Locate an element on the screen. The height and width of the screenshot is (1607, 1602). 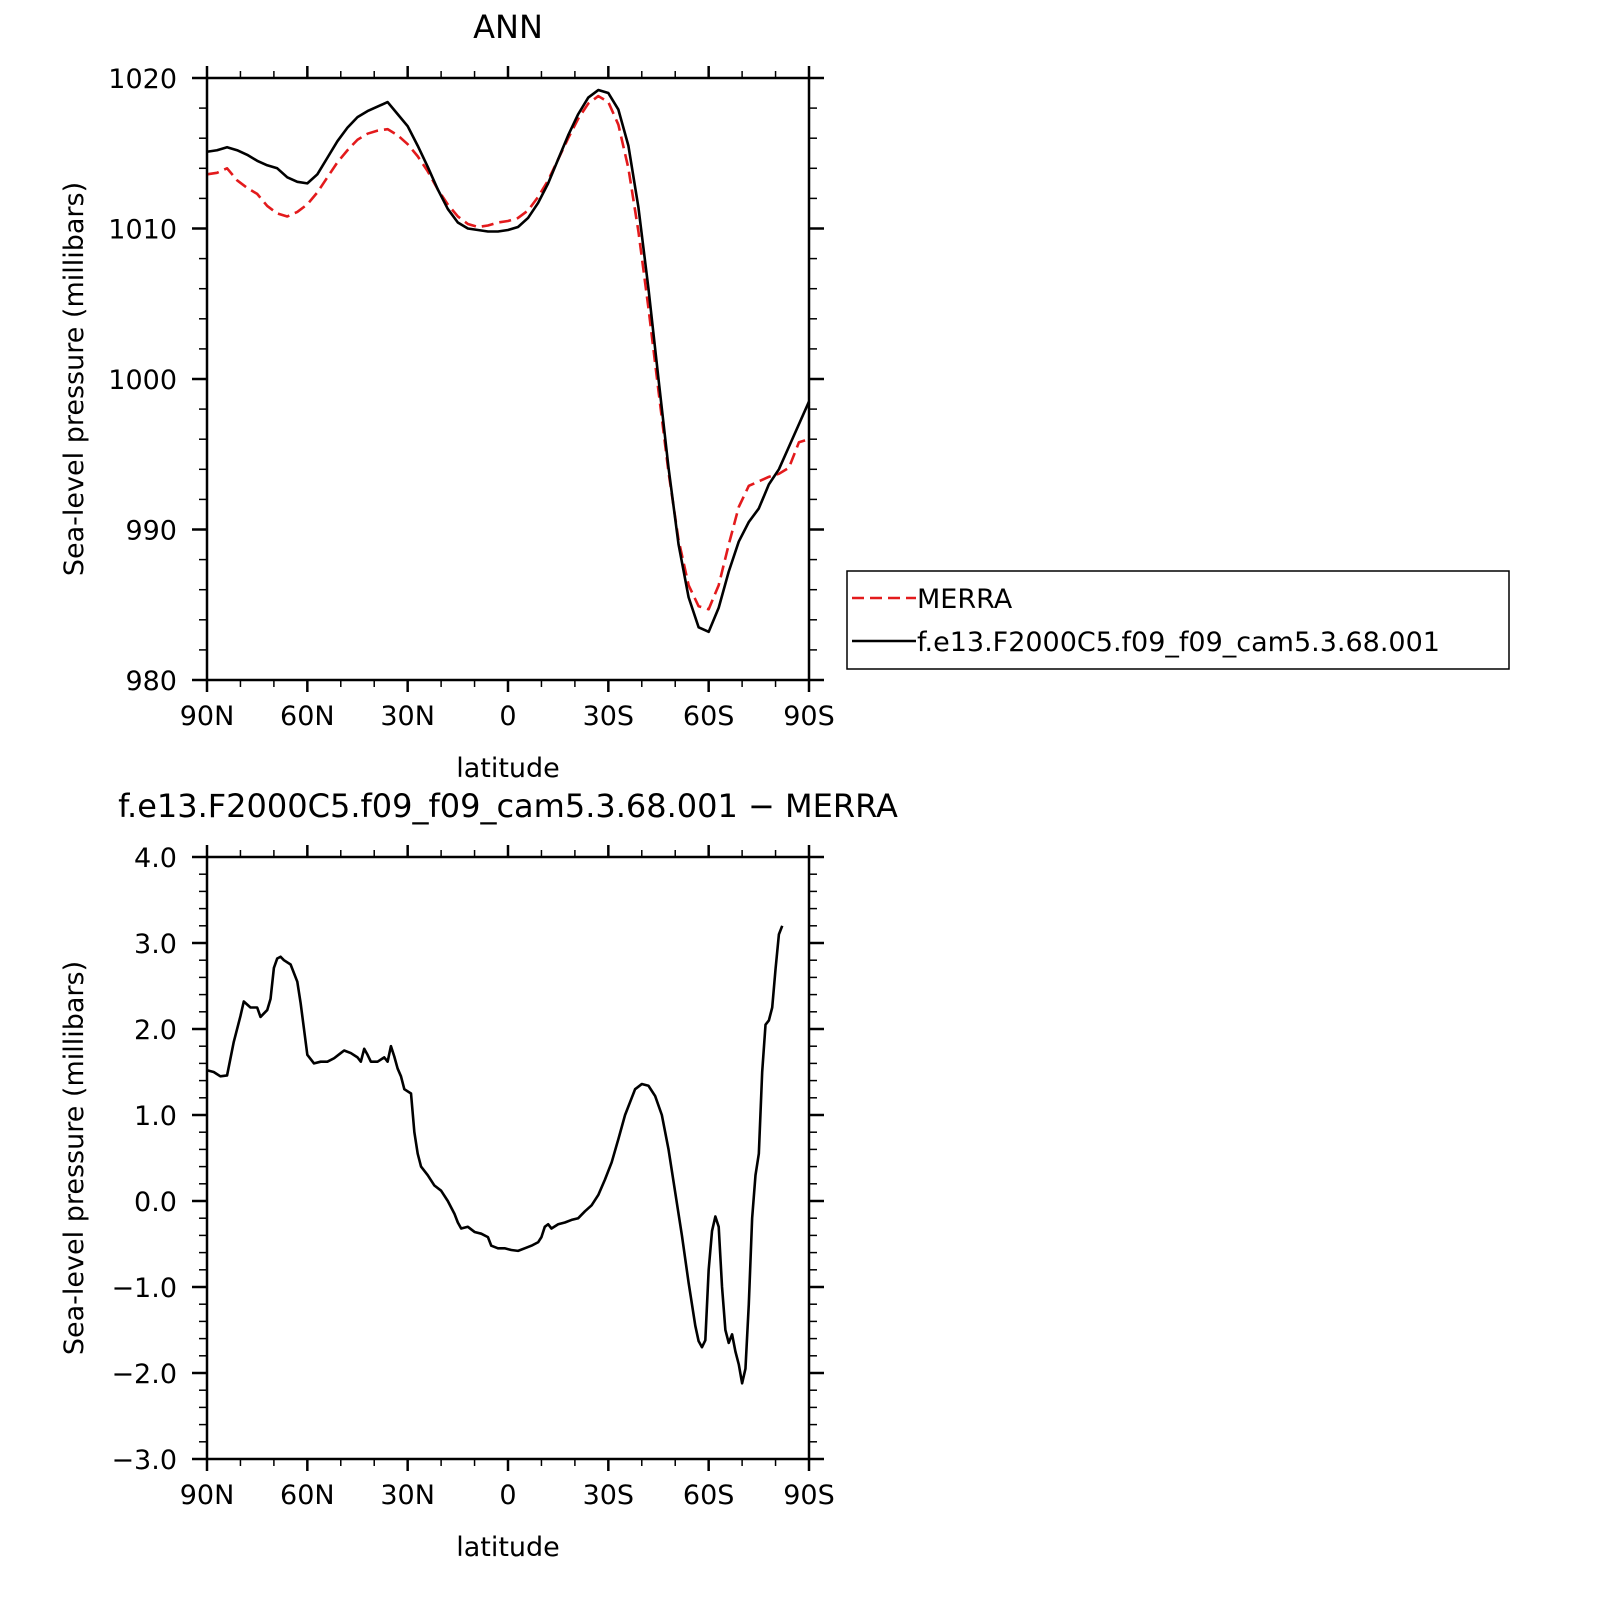
top-panel-series is located at coordinates (508, 361).